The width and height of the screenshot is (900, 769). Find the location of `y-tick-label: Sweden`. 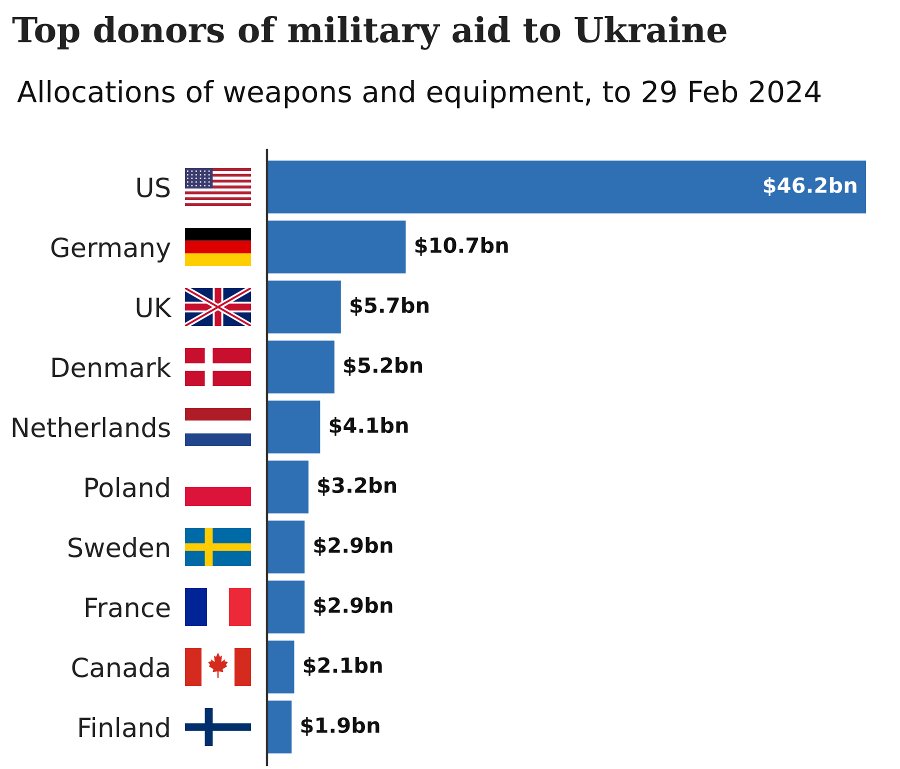

y-tick-label: Sweden is located at coordinates (118, 547).